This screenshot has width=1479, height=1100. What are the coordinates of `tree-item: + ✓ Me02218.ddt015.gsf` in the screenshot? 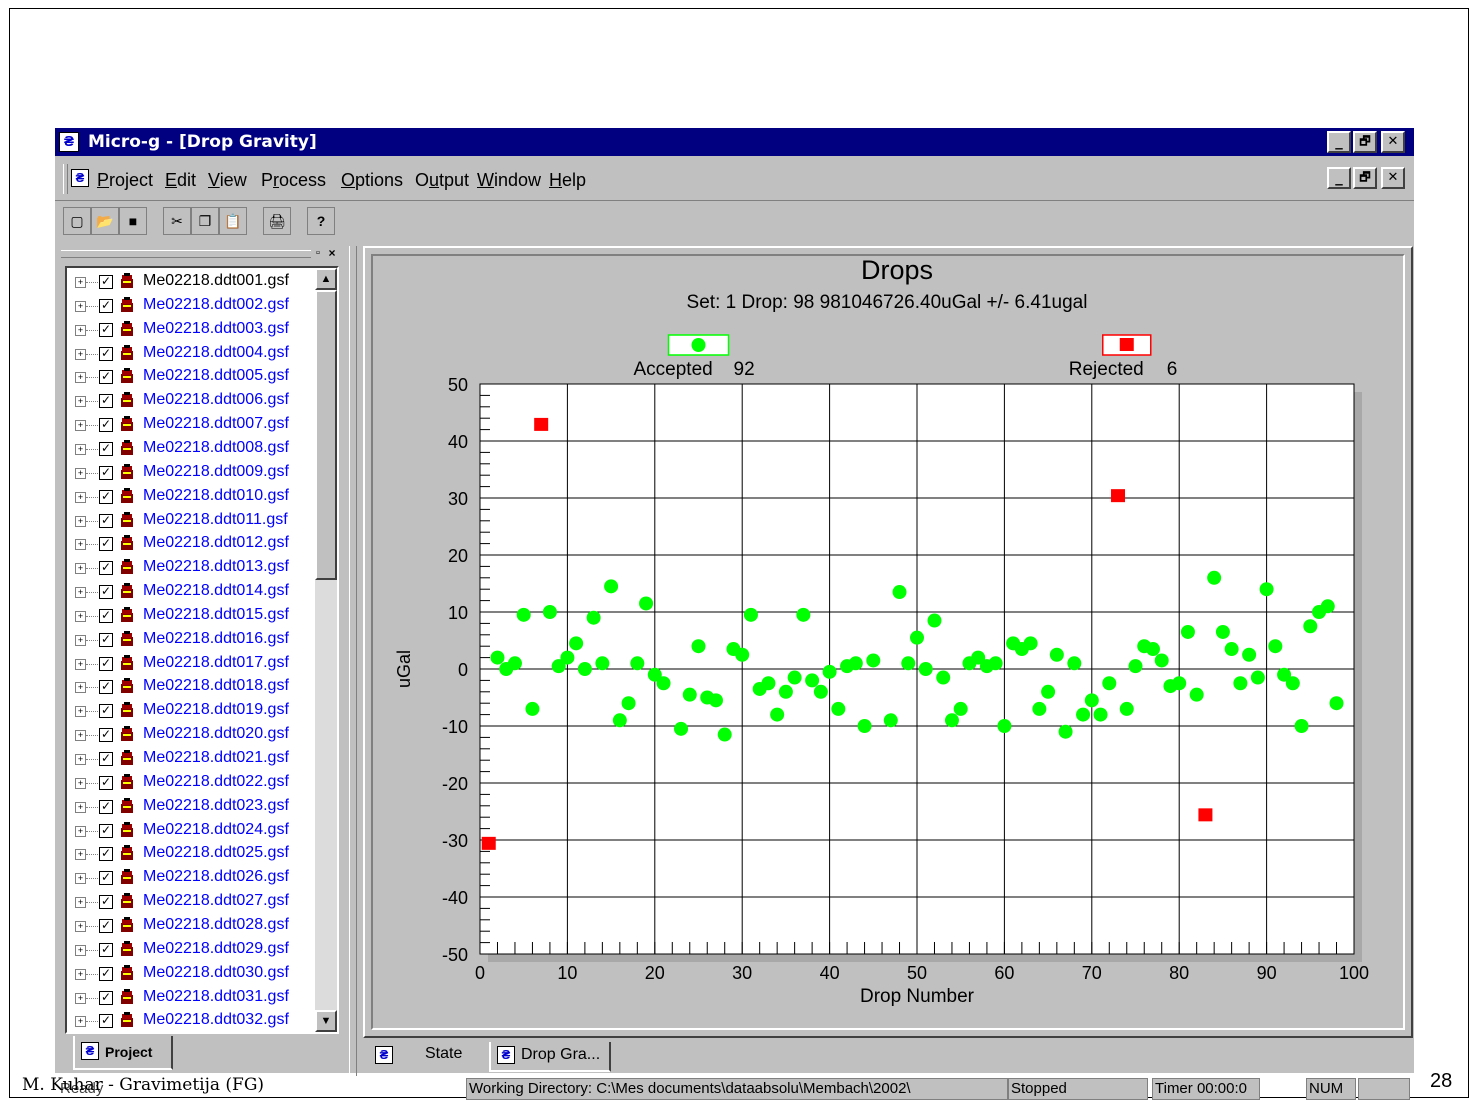 It's located at (201, 617).